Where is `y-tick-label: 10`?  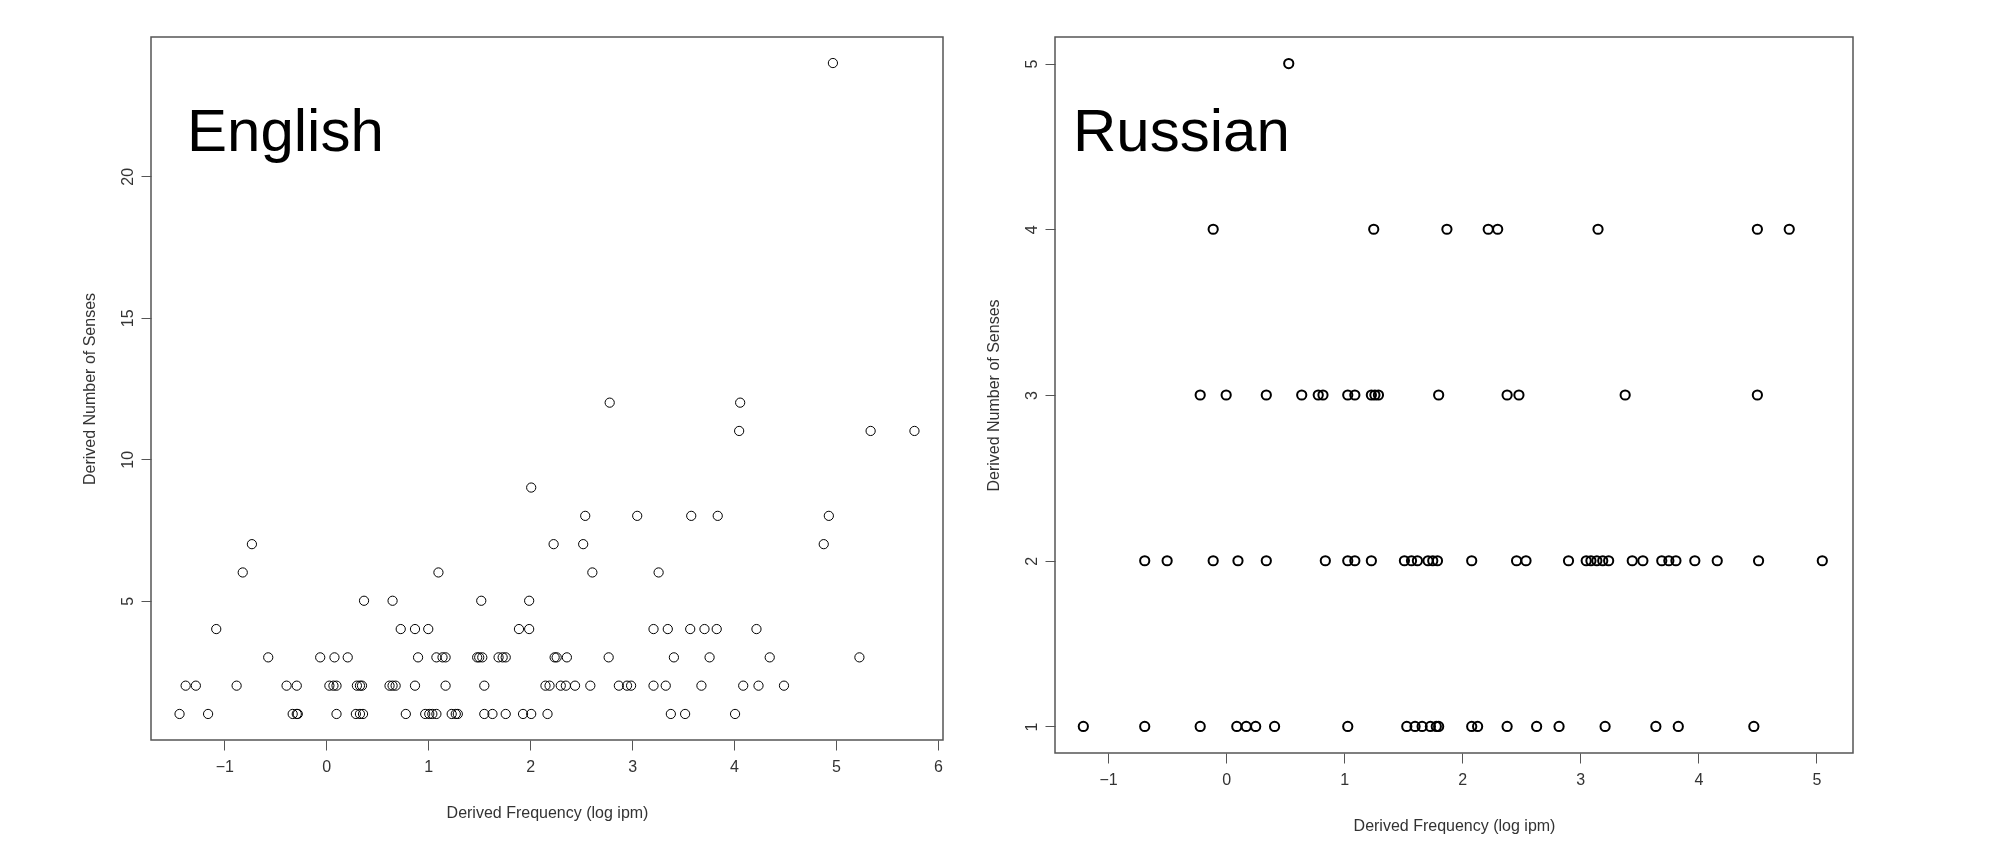 y-tick-label: 10 is located at coordinates (127, 459).